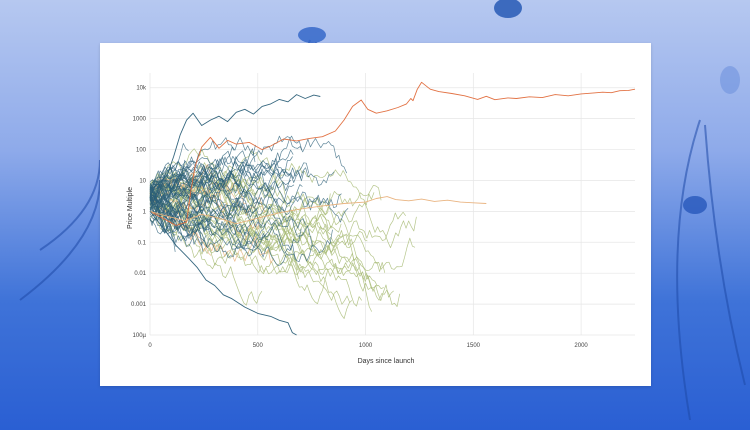 This screenshot has height=430, width=750. Describe the element at coordinates (581, 346) in the screenshot. I see `x-tick-label: 2000` at that location.